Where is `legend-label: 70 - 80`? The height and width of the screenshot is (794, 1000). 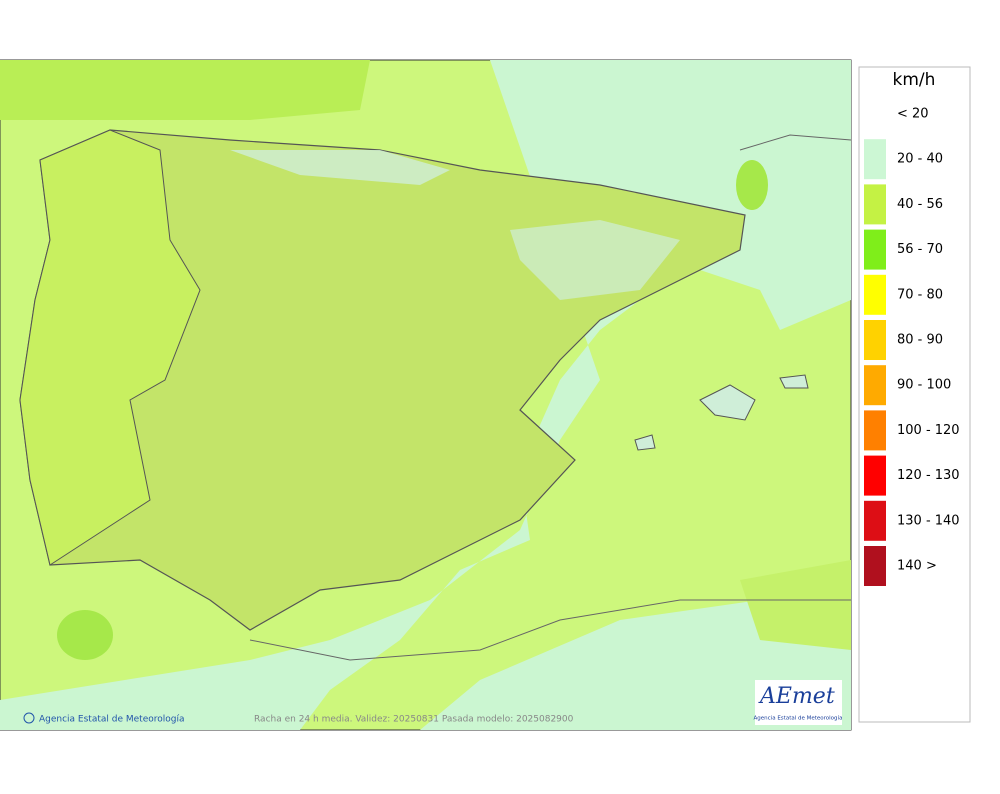
legend-label: 70 - 80 is located at coordinates (920, 294).